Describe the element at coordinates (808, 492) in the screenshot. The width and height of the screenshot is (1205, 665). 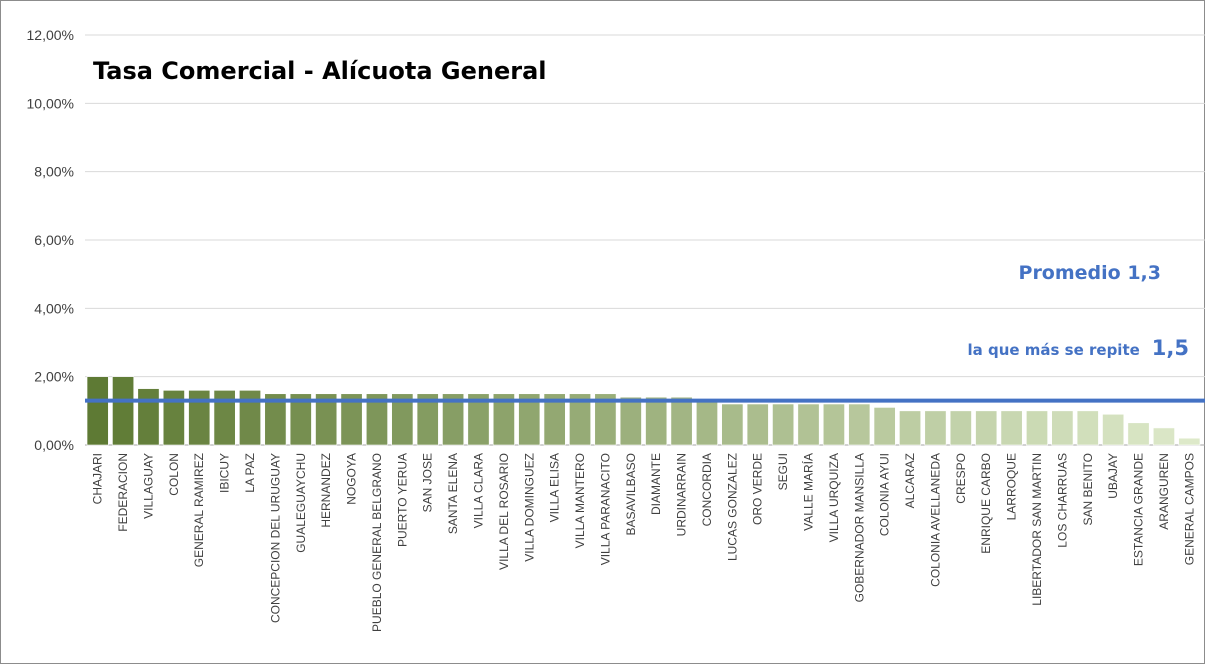
I see `x-category-label: VALLE MARÍA` at that location.